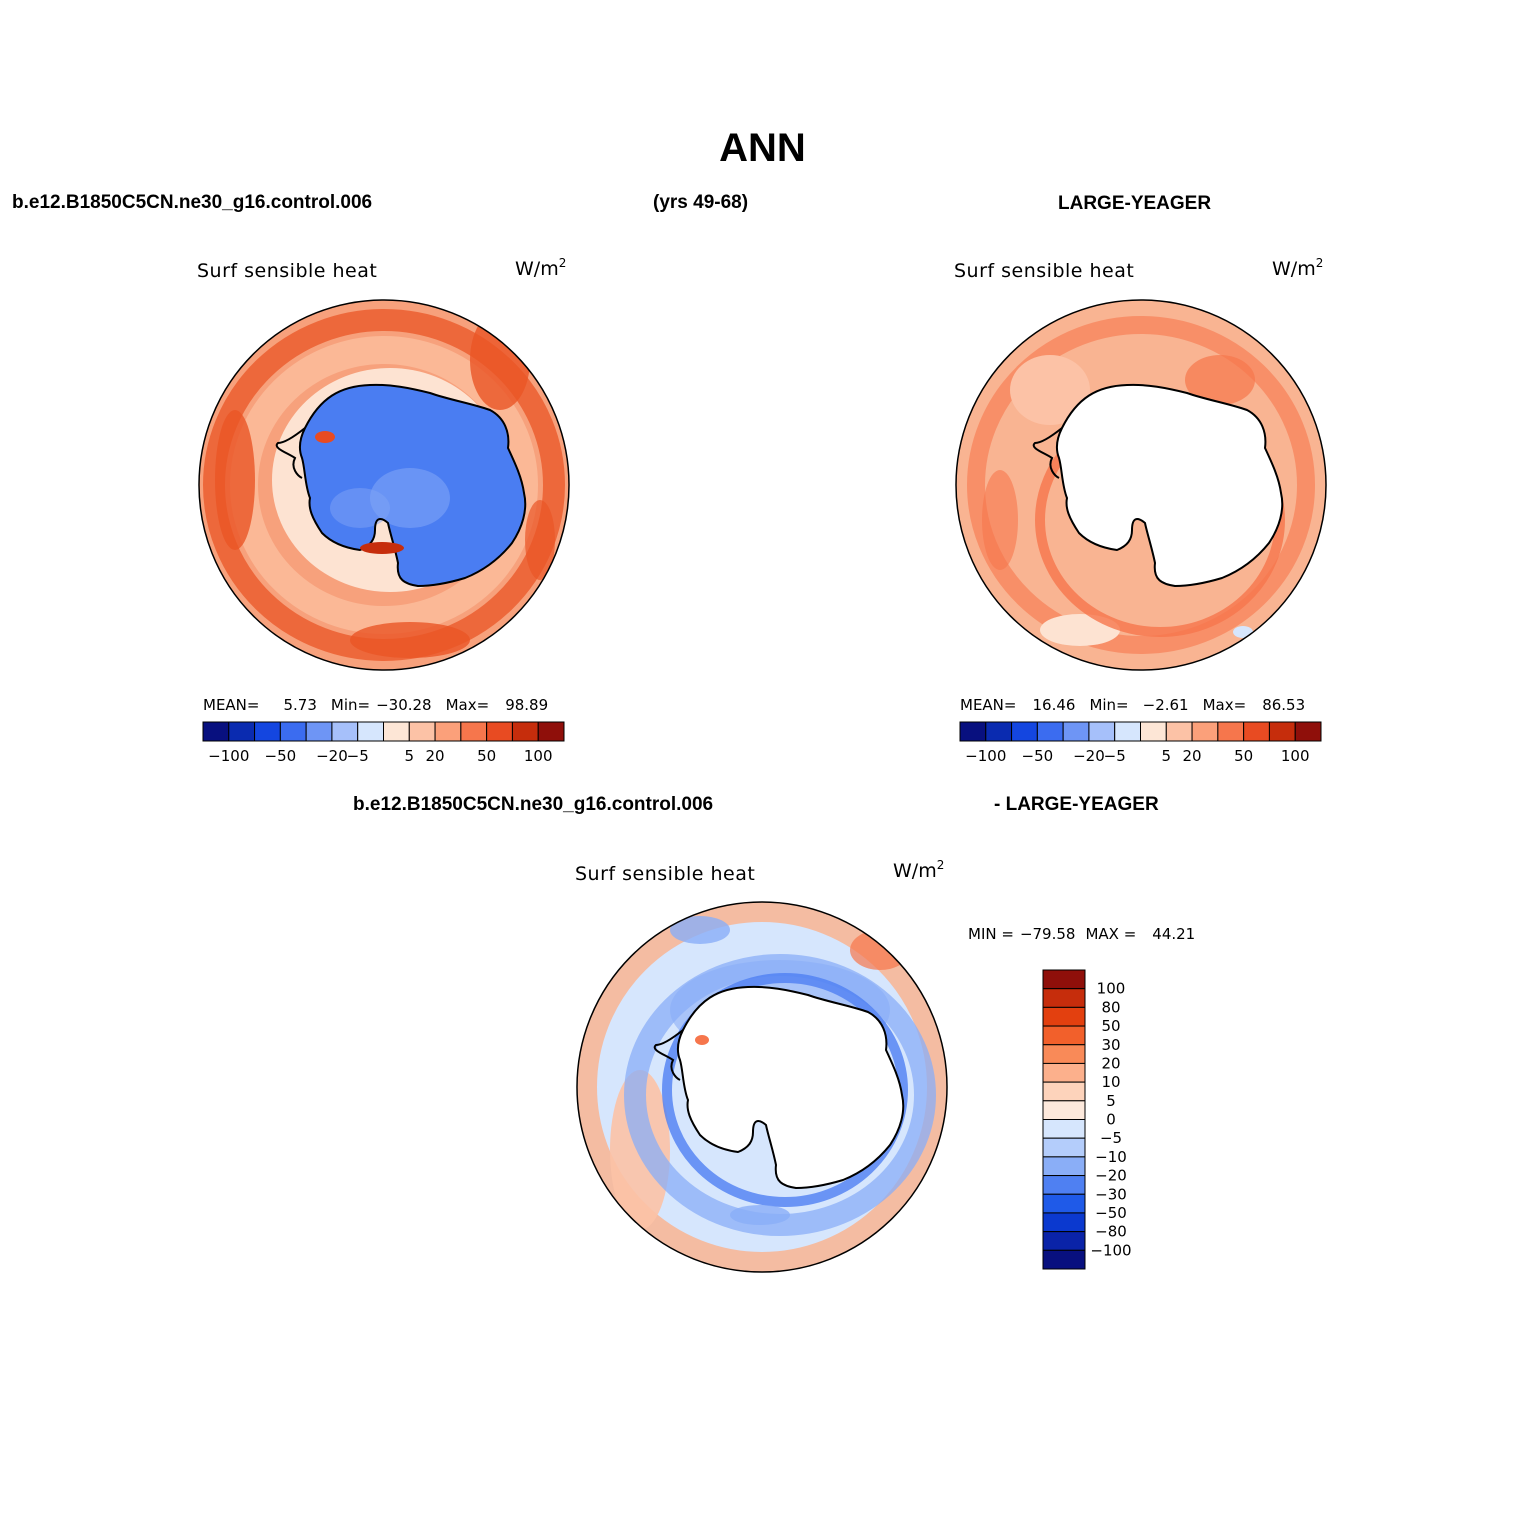 The height and width of the screenshot is (1525, 1525). Describe the element at coordinates (1110, 1082) in the screenshot. I see `colorbar-tick-label: 10` at that location.